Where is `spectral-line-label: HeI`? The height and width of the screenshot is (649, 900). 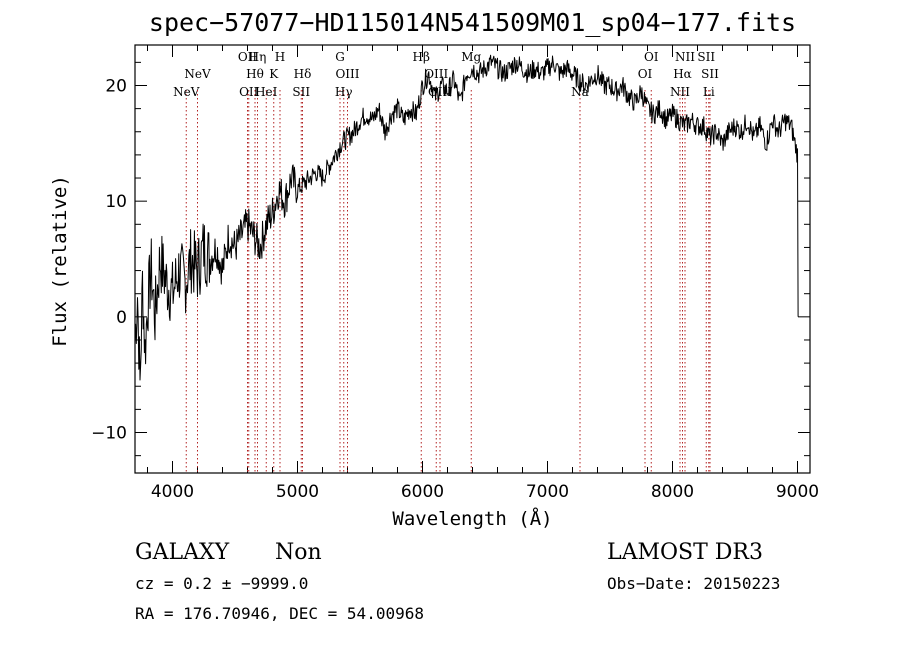
spectral-line-label: HeI is located at coordinates (266, 92).